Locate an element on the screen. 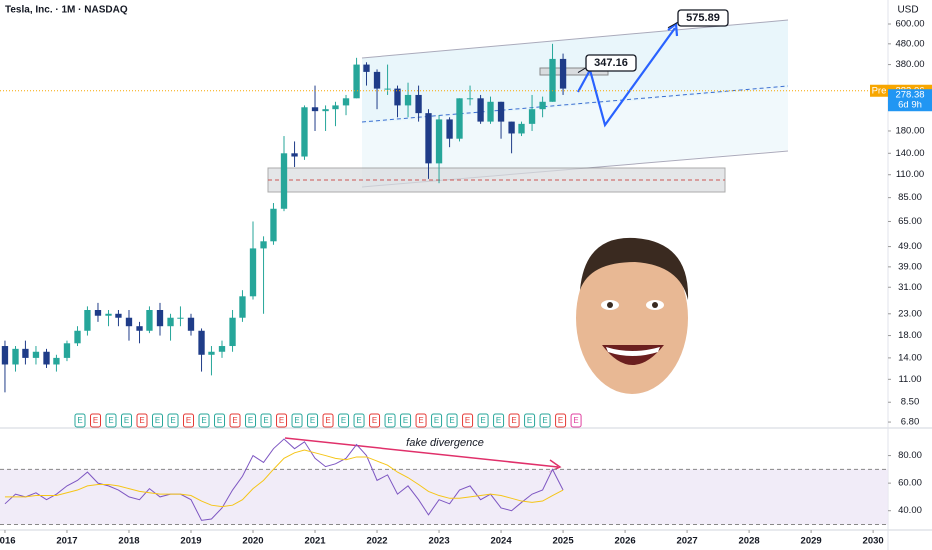 The width and height of the screenshot is (932, 550). annotation-label: 575.89 is located at coordinates (703, 18).